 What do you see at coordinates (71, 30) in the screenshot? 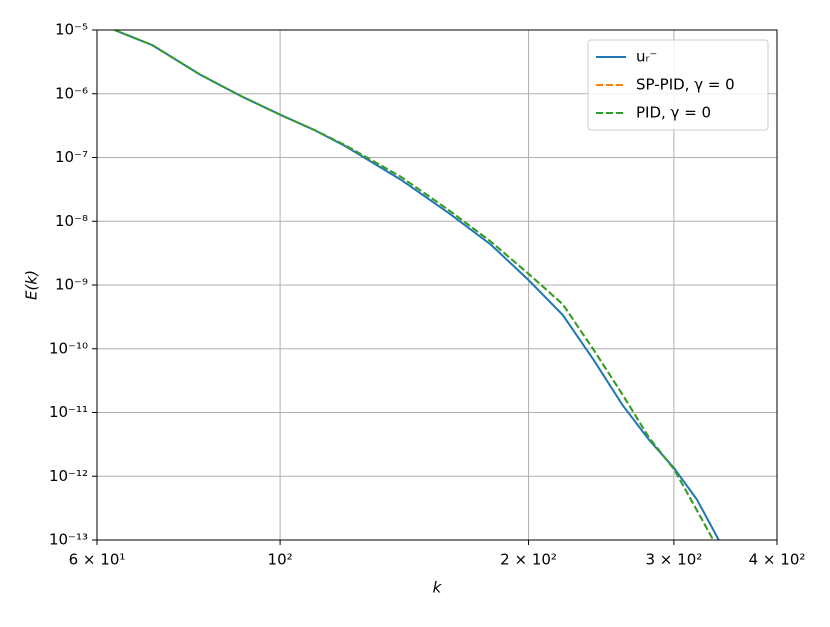
I see `y-tick-label: 10⁻⁵` at bounding box center [71, 30].